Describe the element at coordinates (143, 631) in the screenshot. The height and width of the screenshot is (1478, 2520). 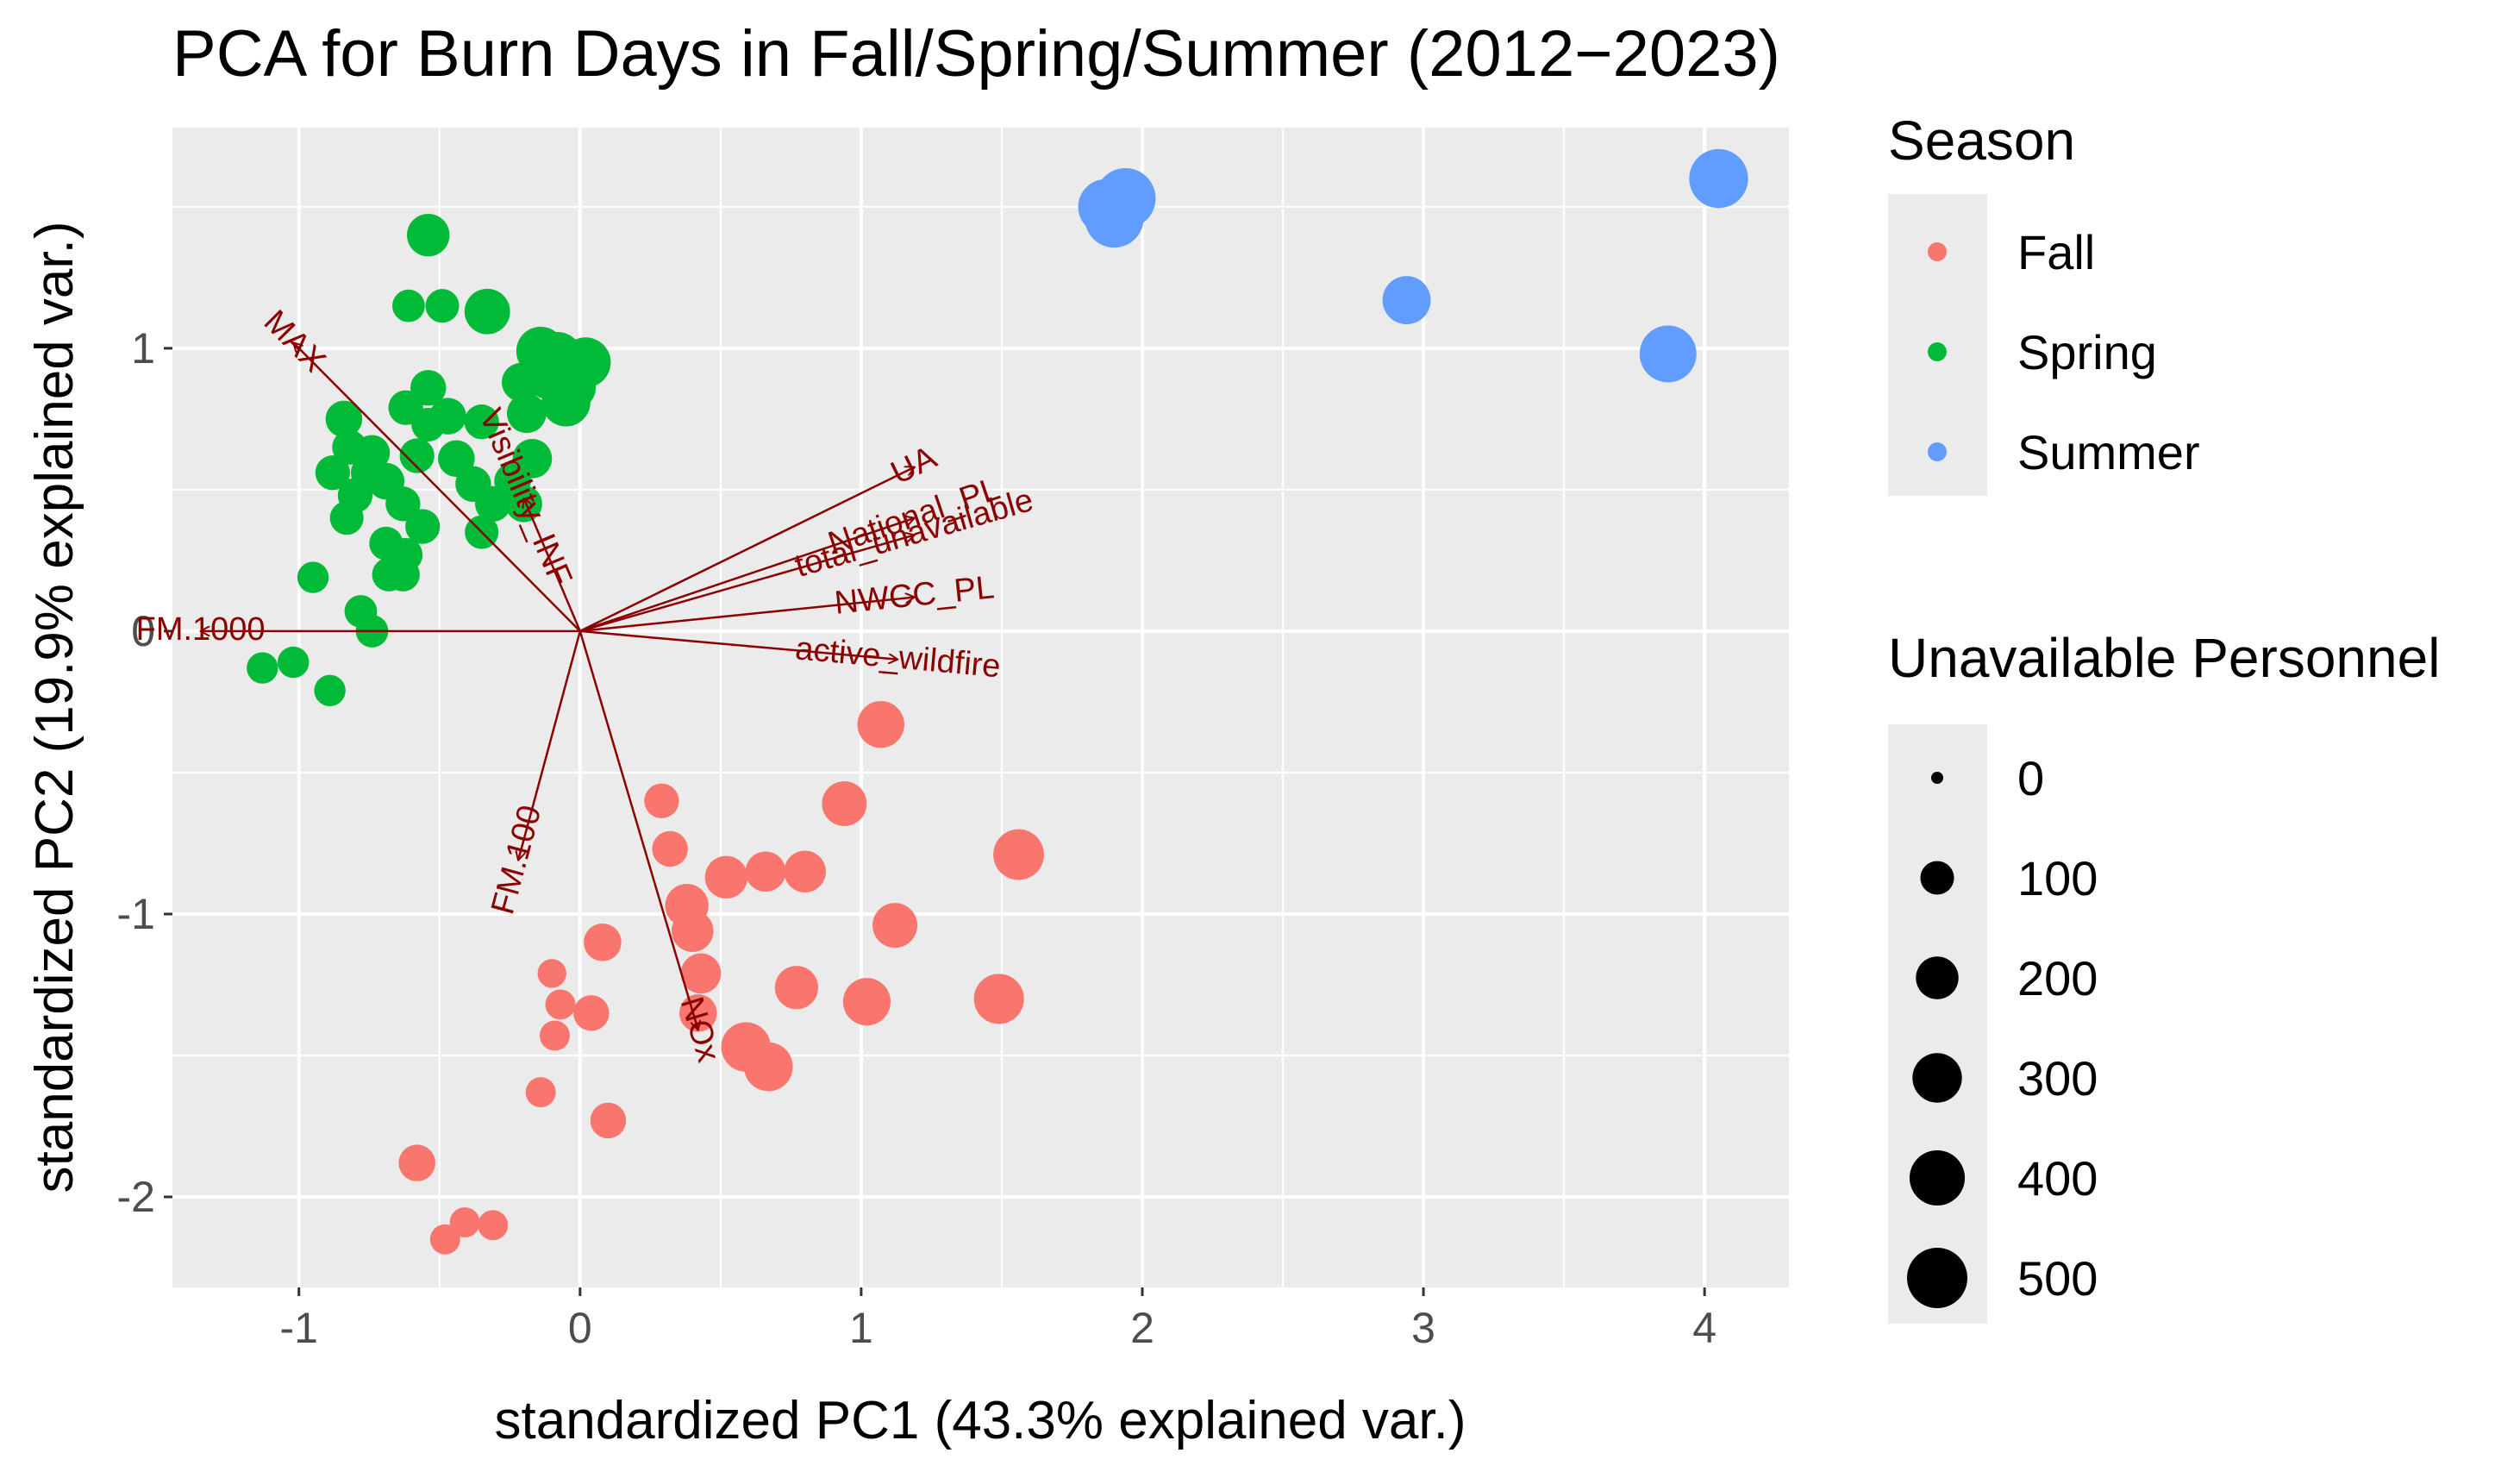
I see `y-tick-label: 0` at that location.